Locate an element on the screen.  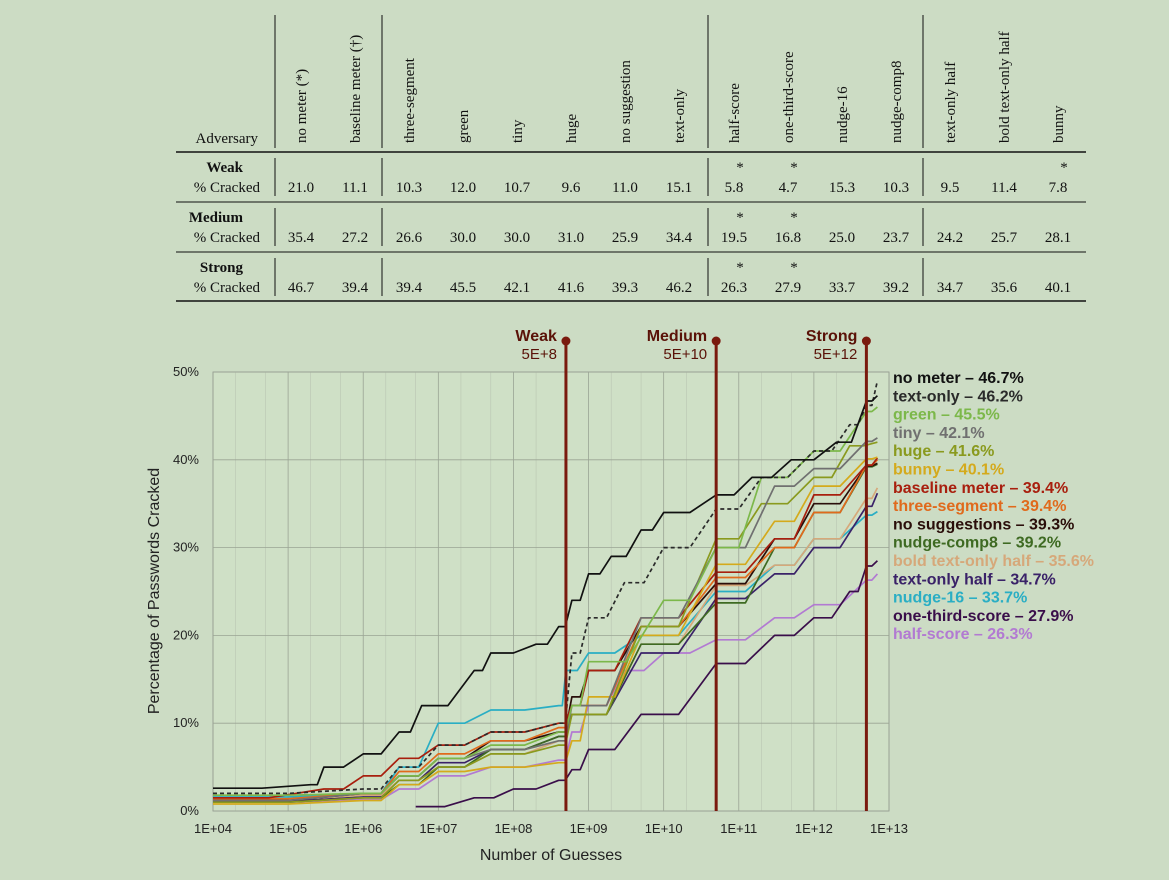
legend-series-name: tiny is located at coordinates (907, 433).